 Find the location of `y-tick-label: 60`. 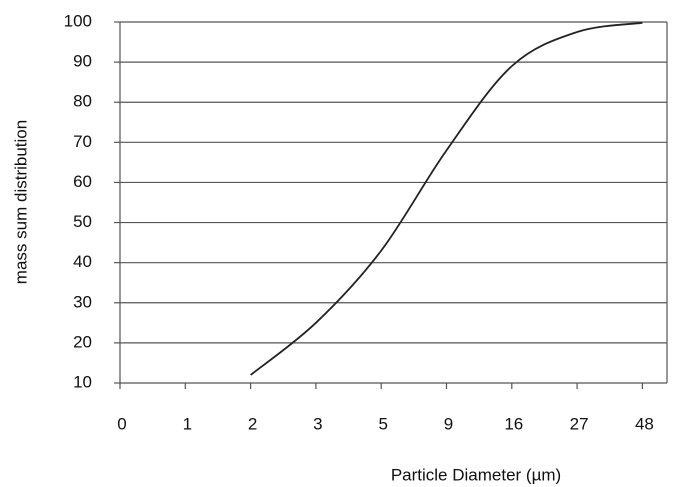

y-tick-label: 60 is located at coordinates (82, 181).